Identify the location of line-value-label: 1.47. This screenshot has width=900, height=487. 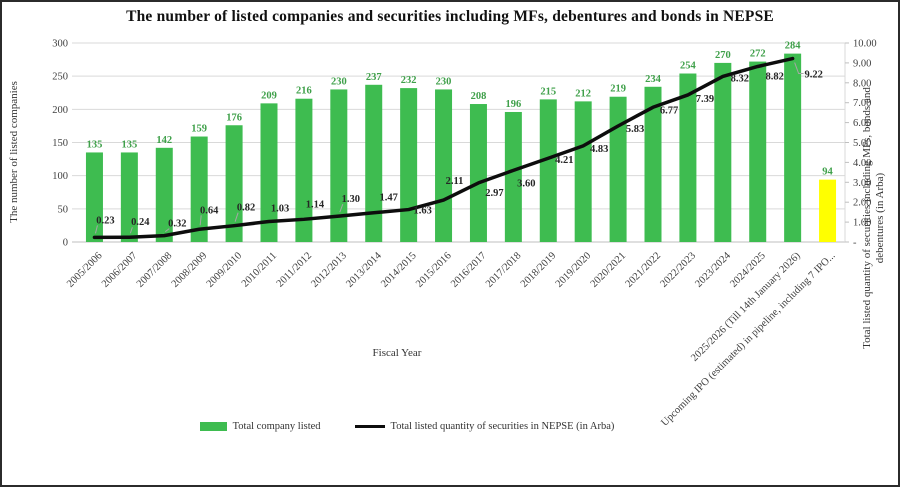
(389, 198).